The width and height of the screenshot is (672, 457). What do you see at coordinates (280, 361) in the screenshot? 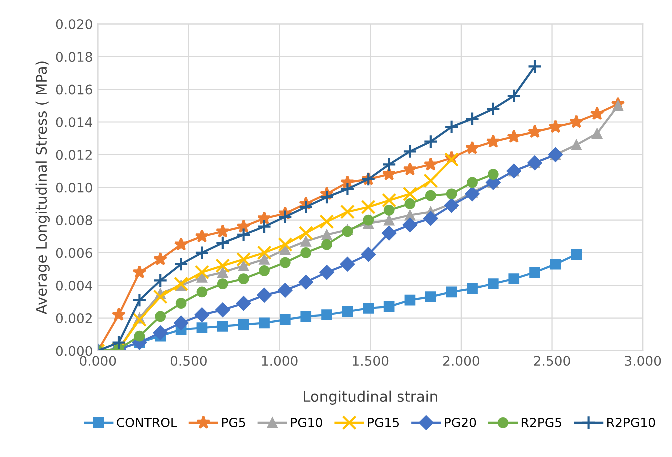
I see `x-tick-label: 1.000` at bounding box center [280, 361].